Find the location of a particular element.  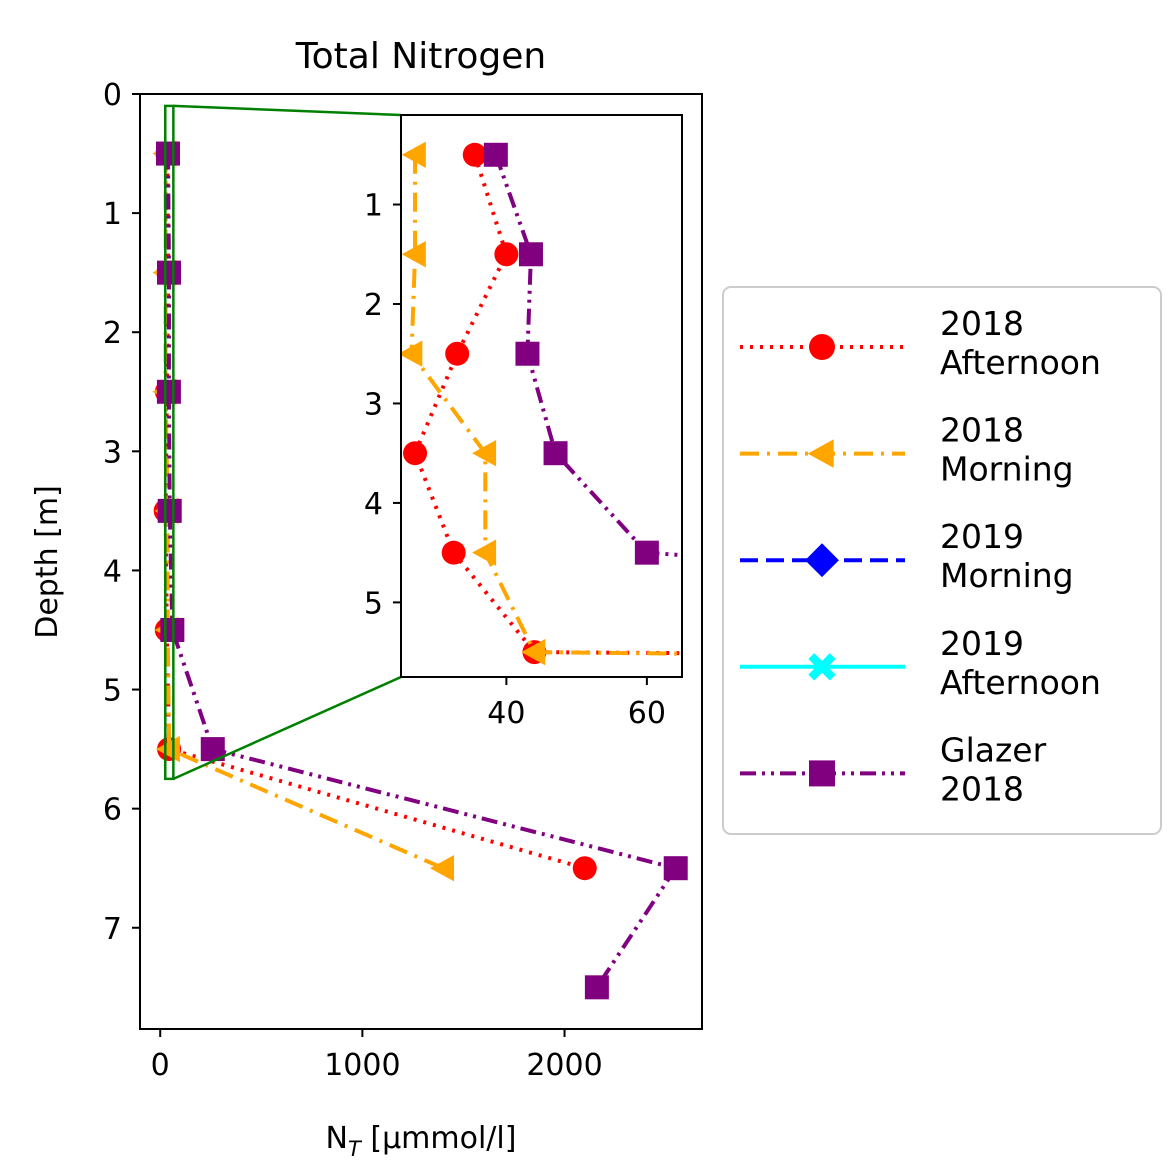

x-tick-label: 0 is located at coordinates (160, 1065).